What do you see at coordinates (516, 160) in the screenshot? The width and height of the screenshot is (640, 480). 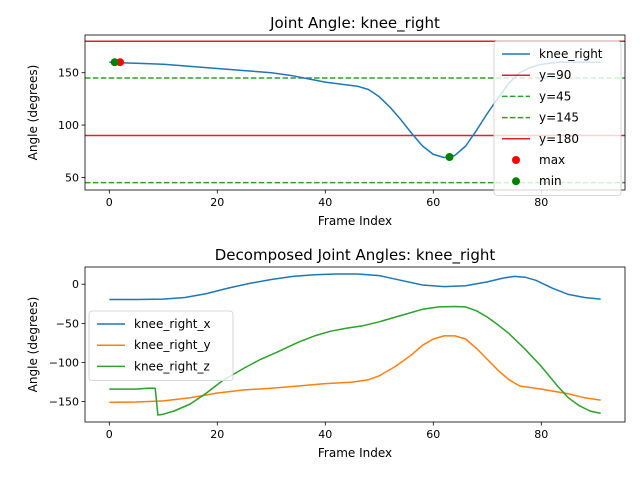 I see `legend-swatch-max` at bounding box center [516, 160].